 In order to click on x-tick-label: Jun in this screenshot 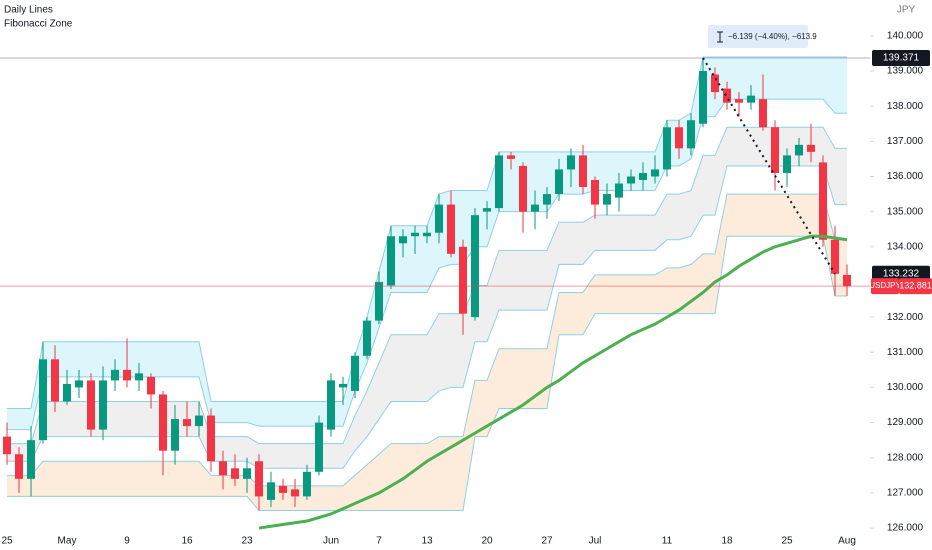, I will do `click(331, 541)`.